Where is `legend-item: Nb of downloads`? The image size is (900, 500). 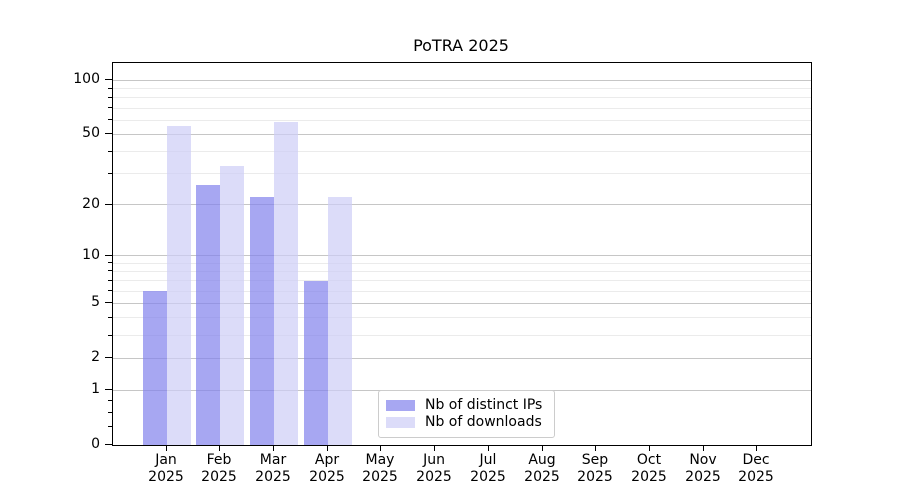
legend-item: Nb of downloads is located at coordinates (464, 422).